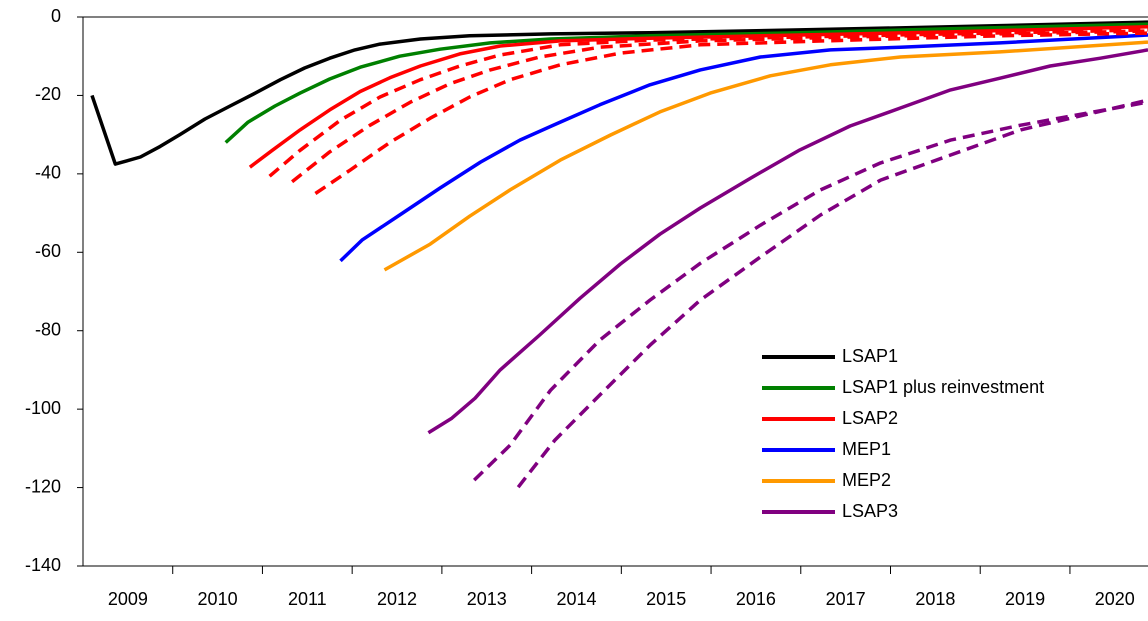 The image size is (1148, 621). Describe the element at coordinates (307, 599) in the screenshot. I see `x-tick-label: 2011` at that location.